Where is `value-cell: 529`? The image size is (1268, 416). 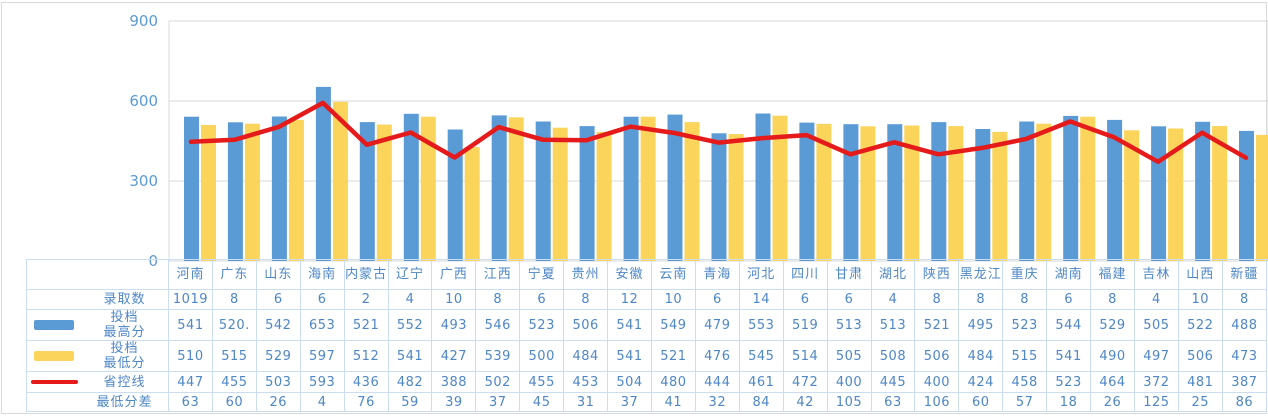 value-cell: 529 is located at coordinates (1112, 325).